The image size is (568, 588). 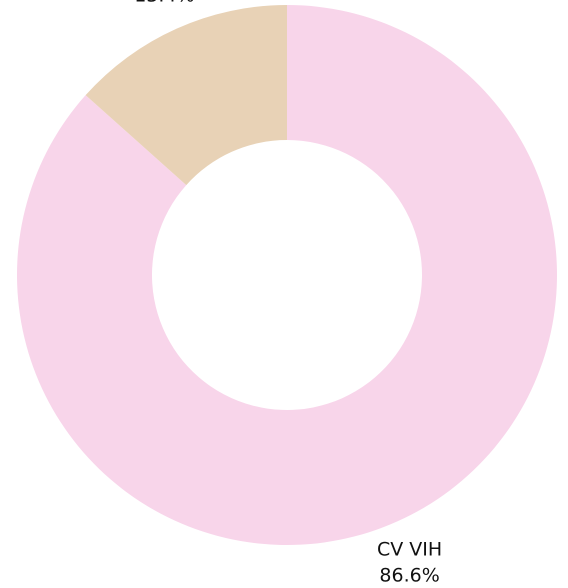 What do you see at coordinates (409, 575) in the screenshot?
I see `slice-value: 86.6%` at bounding box center [409, 575].